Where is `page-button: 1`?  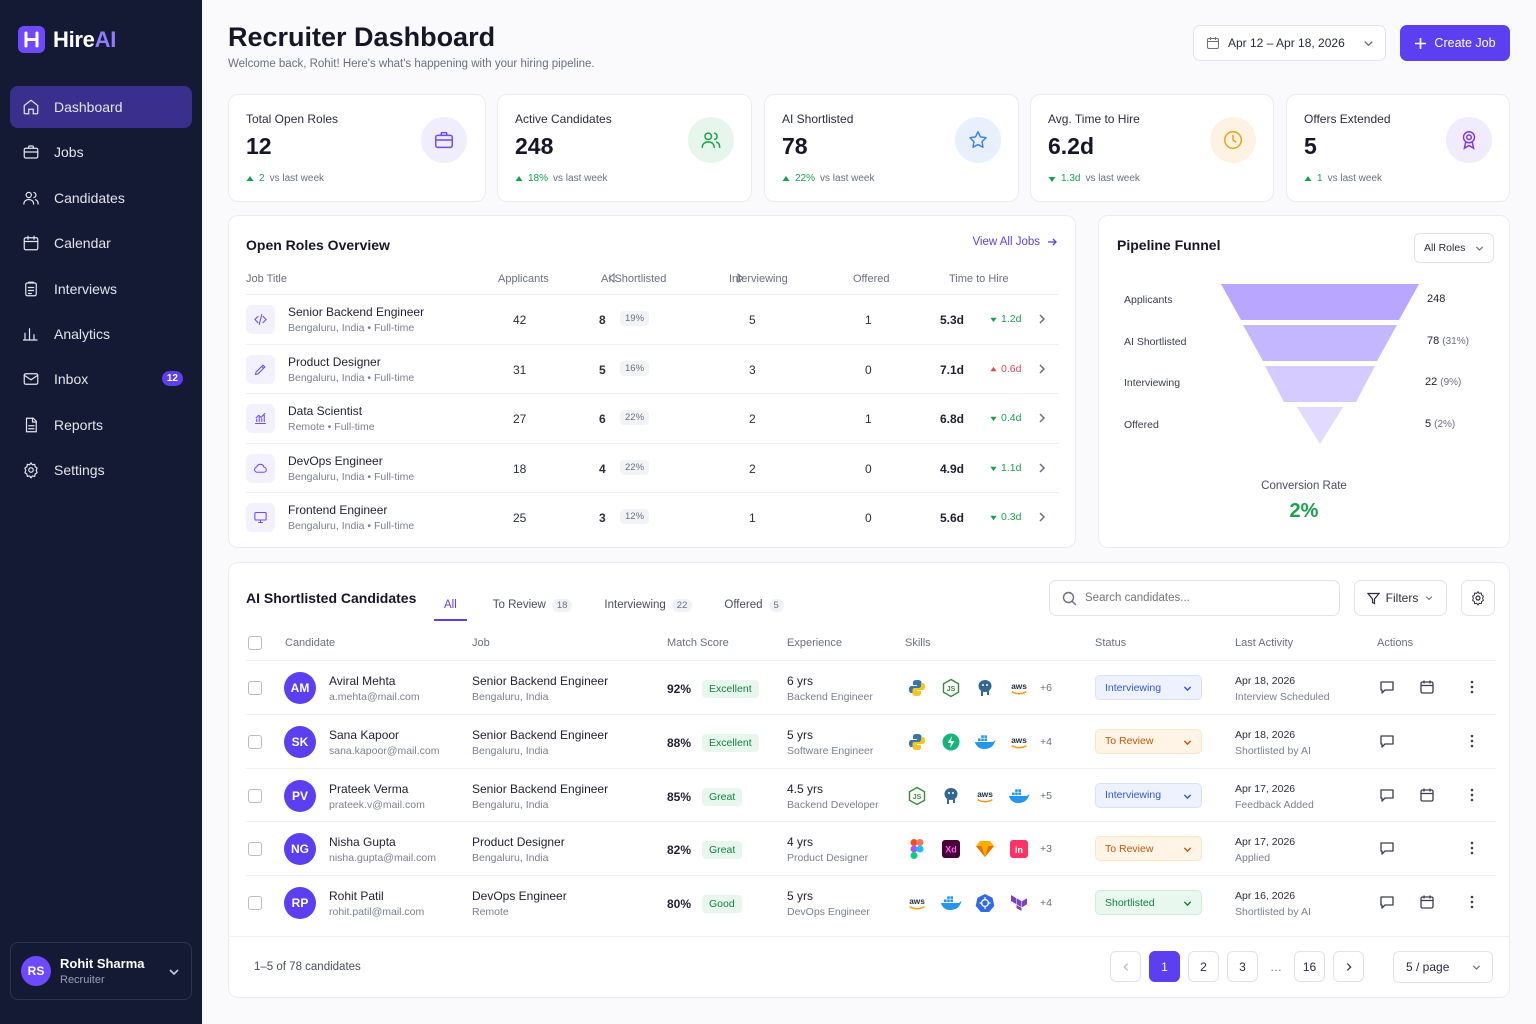
page-button: 1 is located at coordinates (1164, 966).